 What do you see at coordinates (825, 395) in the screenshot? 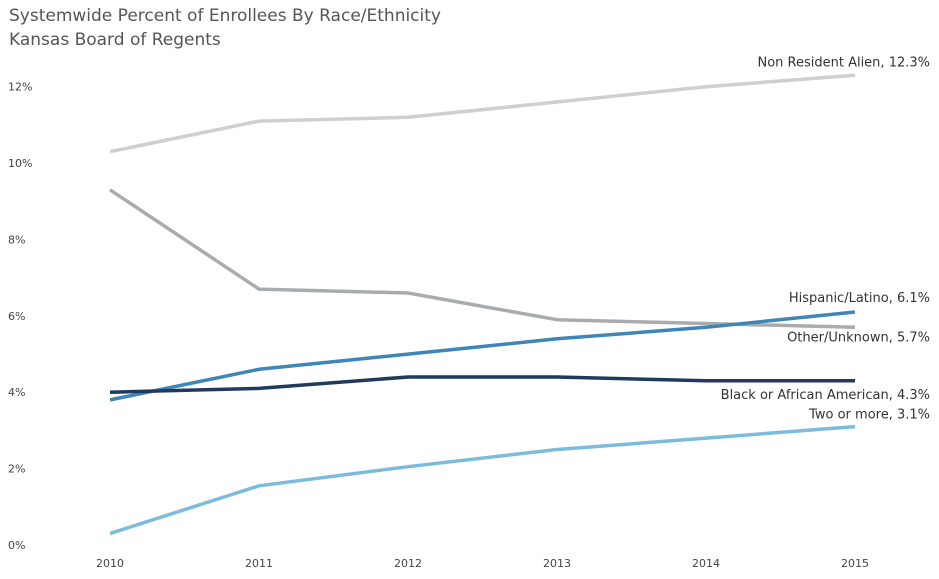
I see `series-end-label: Black or African American, 4.3%` at bounding box center [825, 395].